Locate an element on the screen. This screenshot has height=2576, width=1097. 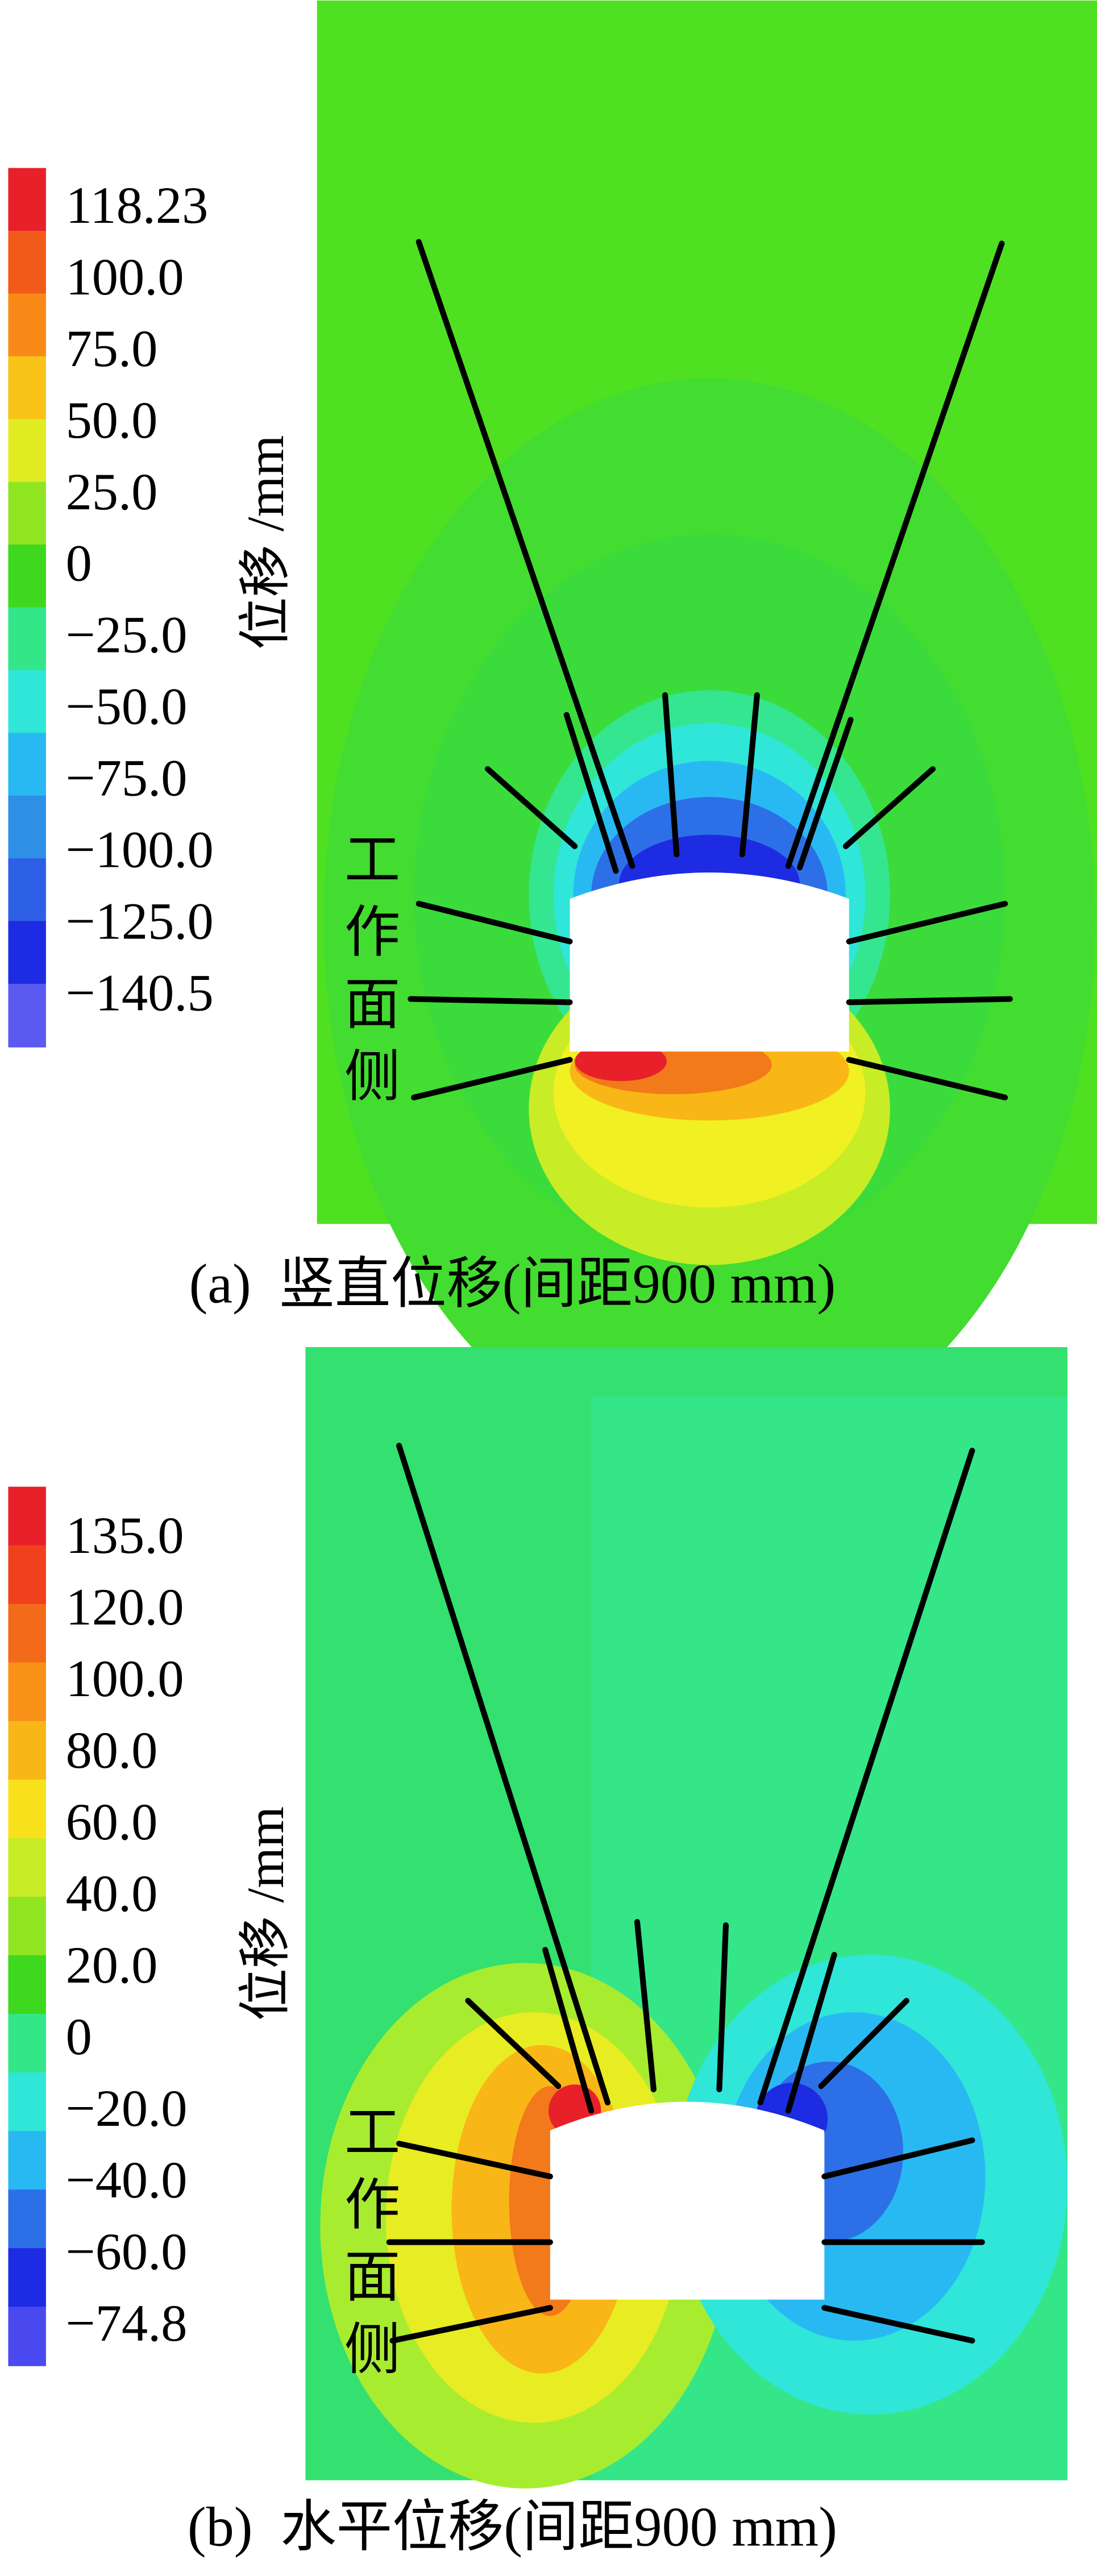
colorbar-label: −125.0 is located at coordinates (140, 921).